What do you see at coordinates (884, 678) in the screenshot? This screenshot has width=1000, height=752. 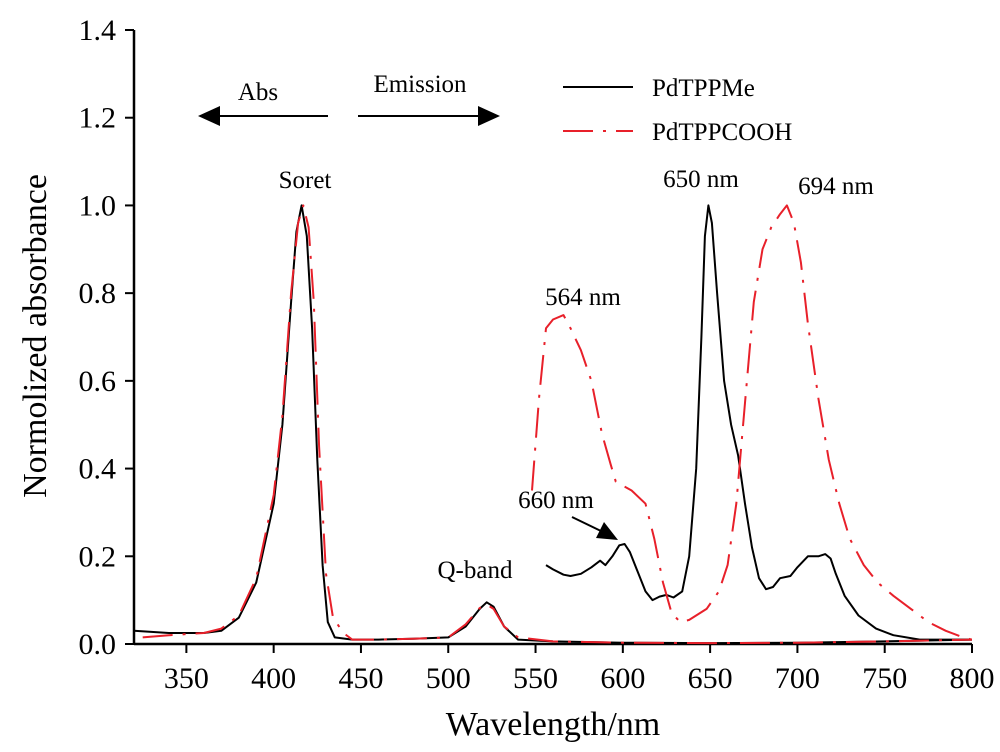 I see `x-tick-label: 750` at bounding box center [884, 678].